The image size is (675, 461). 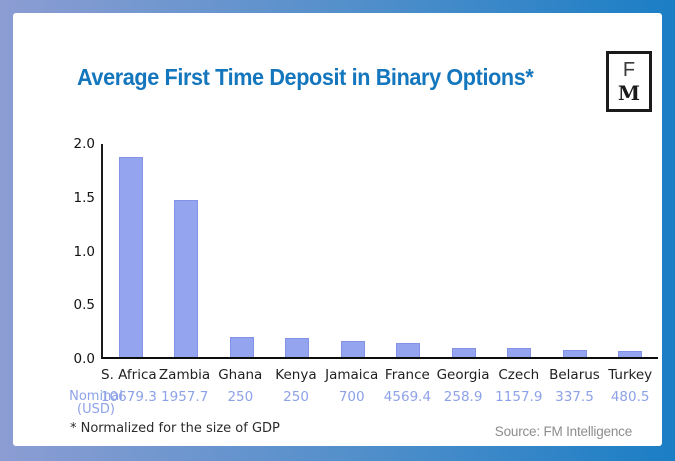 What do you see at coordinates (84, 197) in the screenshot?
I see `y-tick-label: 1.5` at bounding box center [84, 197].